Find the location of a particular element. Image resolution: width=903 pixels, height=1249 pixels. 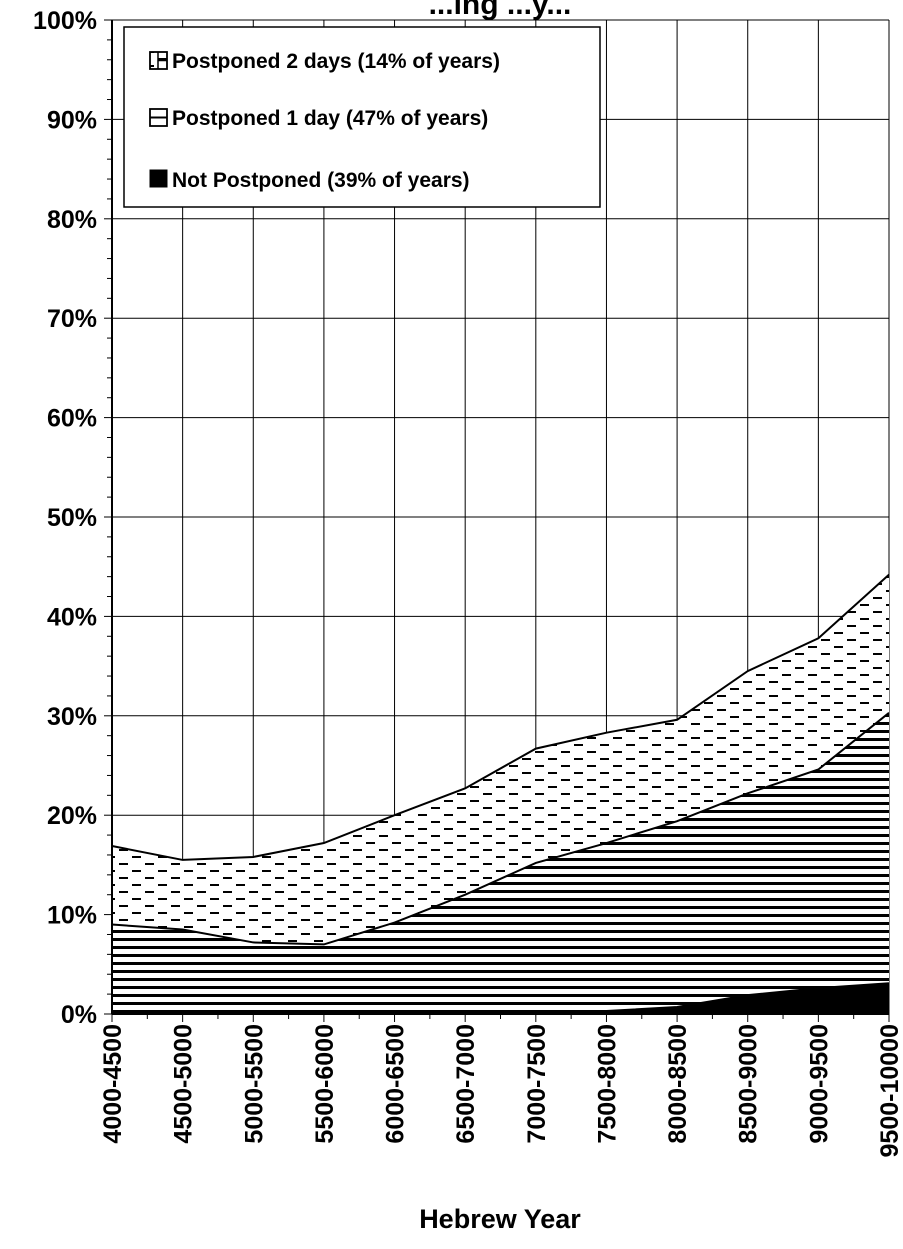

x-tick-label: 4500-5000 is located at coordinates (184, 1084).